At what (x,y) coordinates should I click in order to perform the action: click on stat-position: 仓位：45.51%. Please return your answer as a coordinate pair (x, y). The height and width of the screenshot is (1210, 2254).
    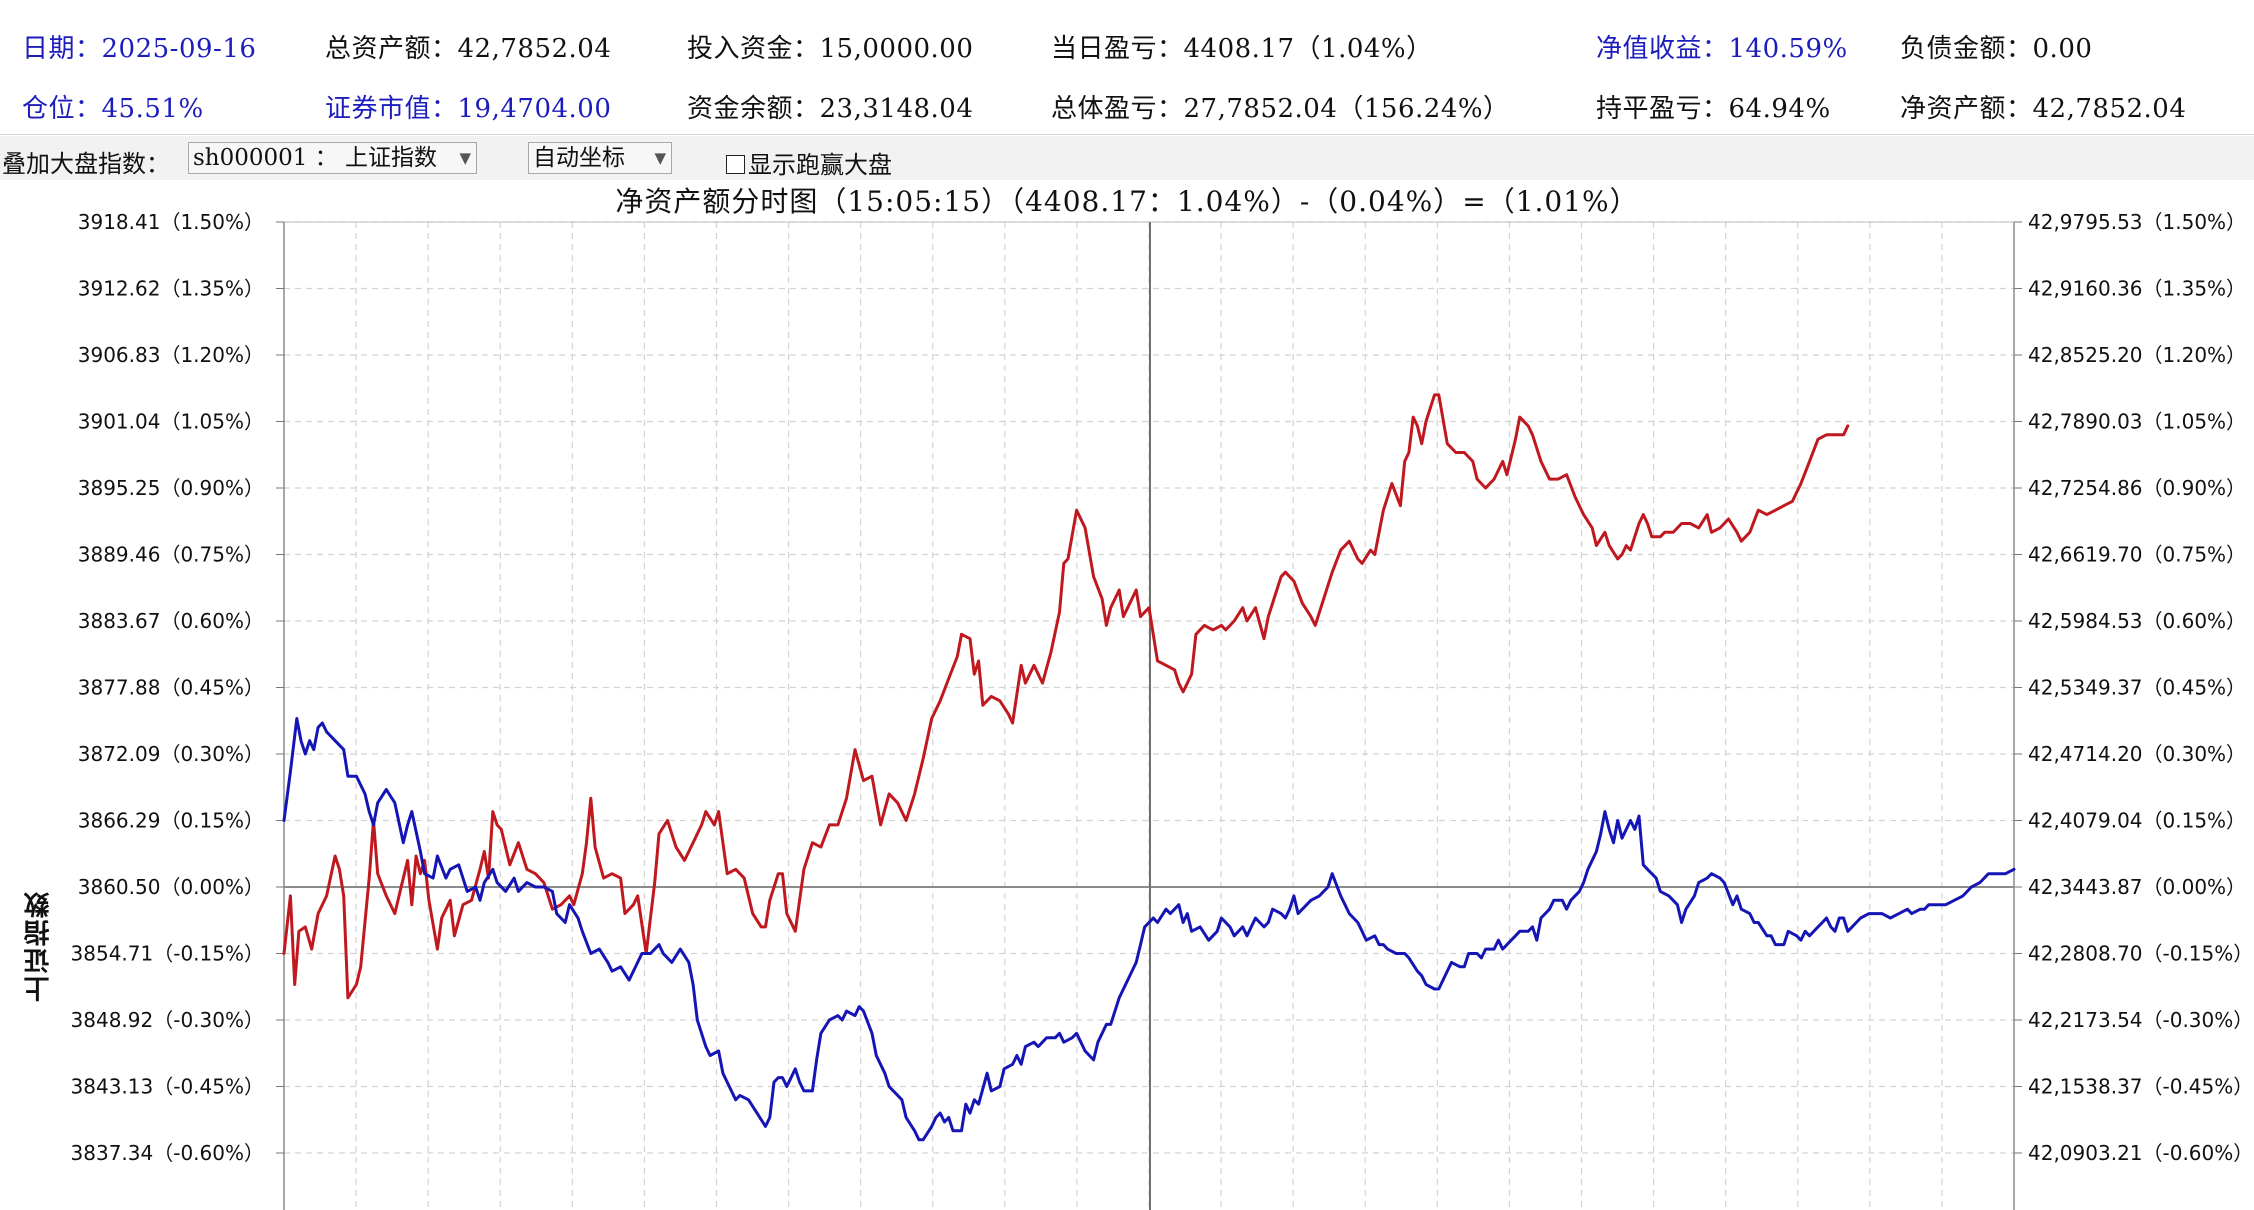
    Looking at the image, I should click on (113, 106).